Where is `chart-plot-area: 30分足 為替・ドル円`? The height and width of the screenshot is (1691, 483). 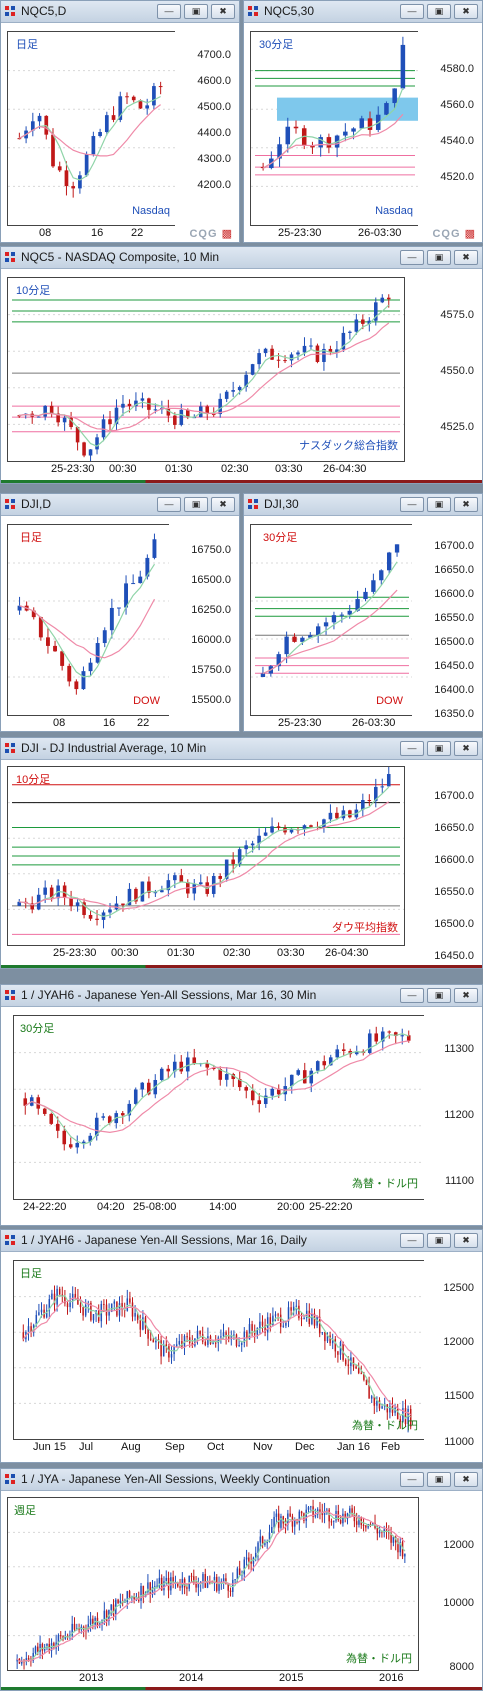
chart-plot-area: 30分足 為替・ドル円 is located at coordinates (219, 1107).